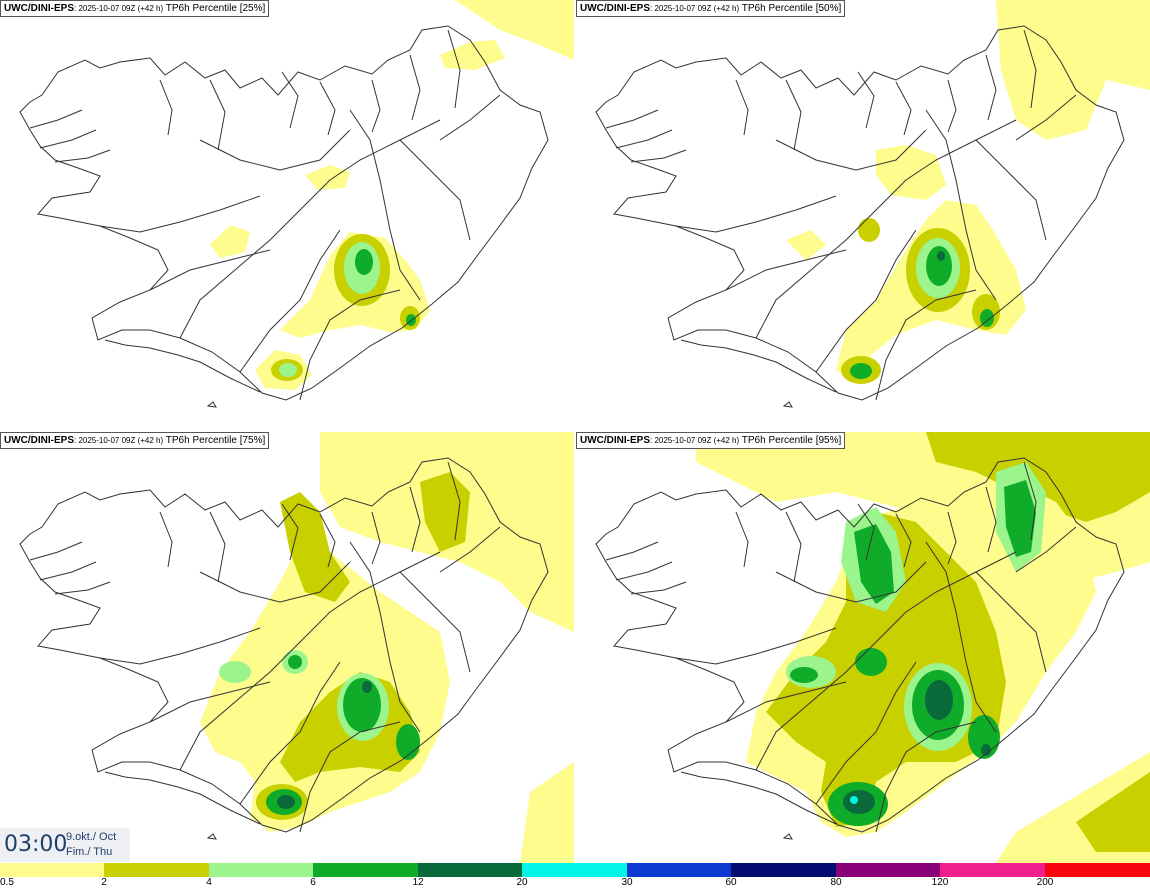  I want to click on legend-tick-label: 0.5, so click(7, 882).